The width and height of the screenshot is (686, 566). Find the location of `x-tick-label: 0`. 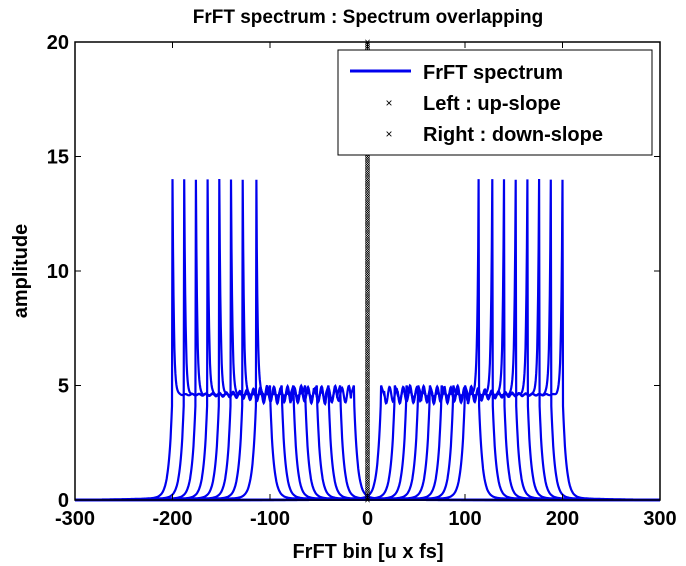

x-tick-label: 0 is located at coordinates (367, 519).